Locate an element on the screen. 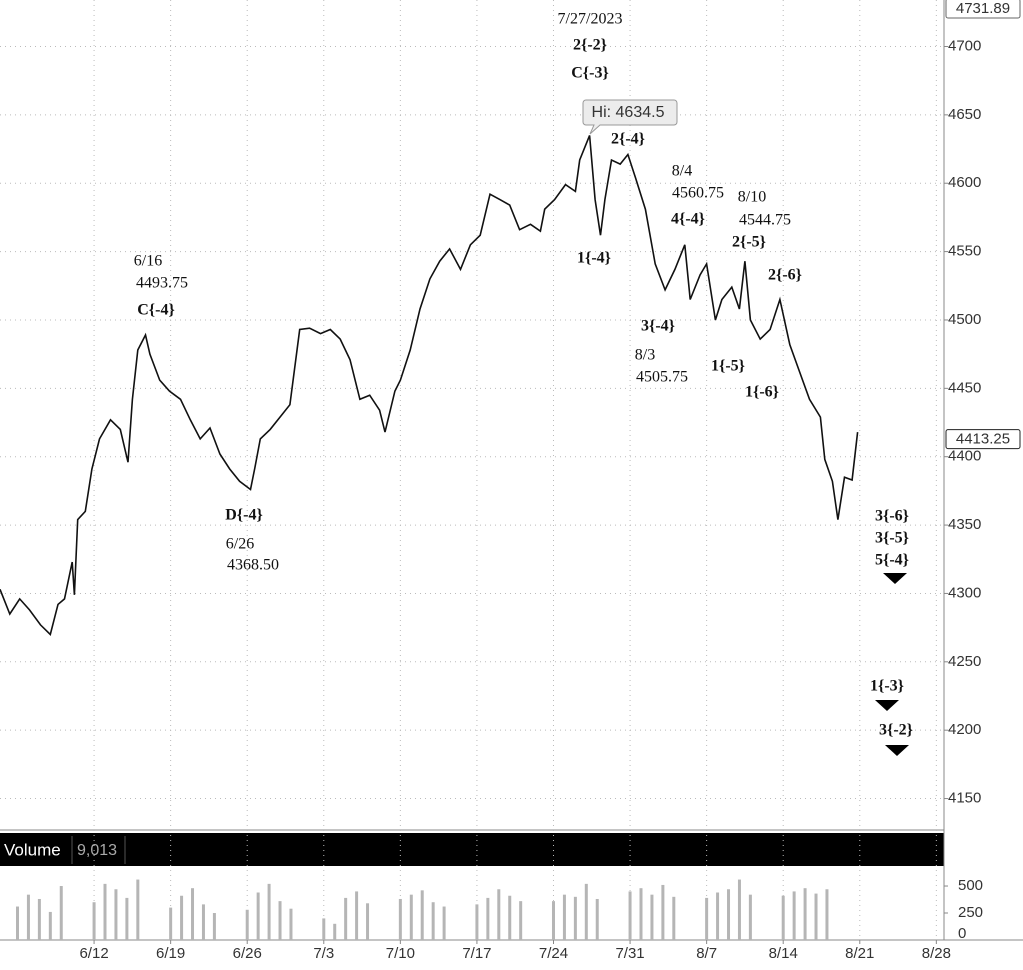  annotation: 4{-4} is located at coordinates (688, 219).